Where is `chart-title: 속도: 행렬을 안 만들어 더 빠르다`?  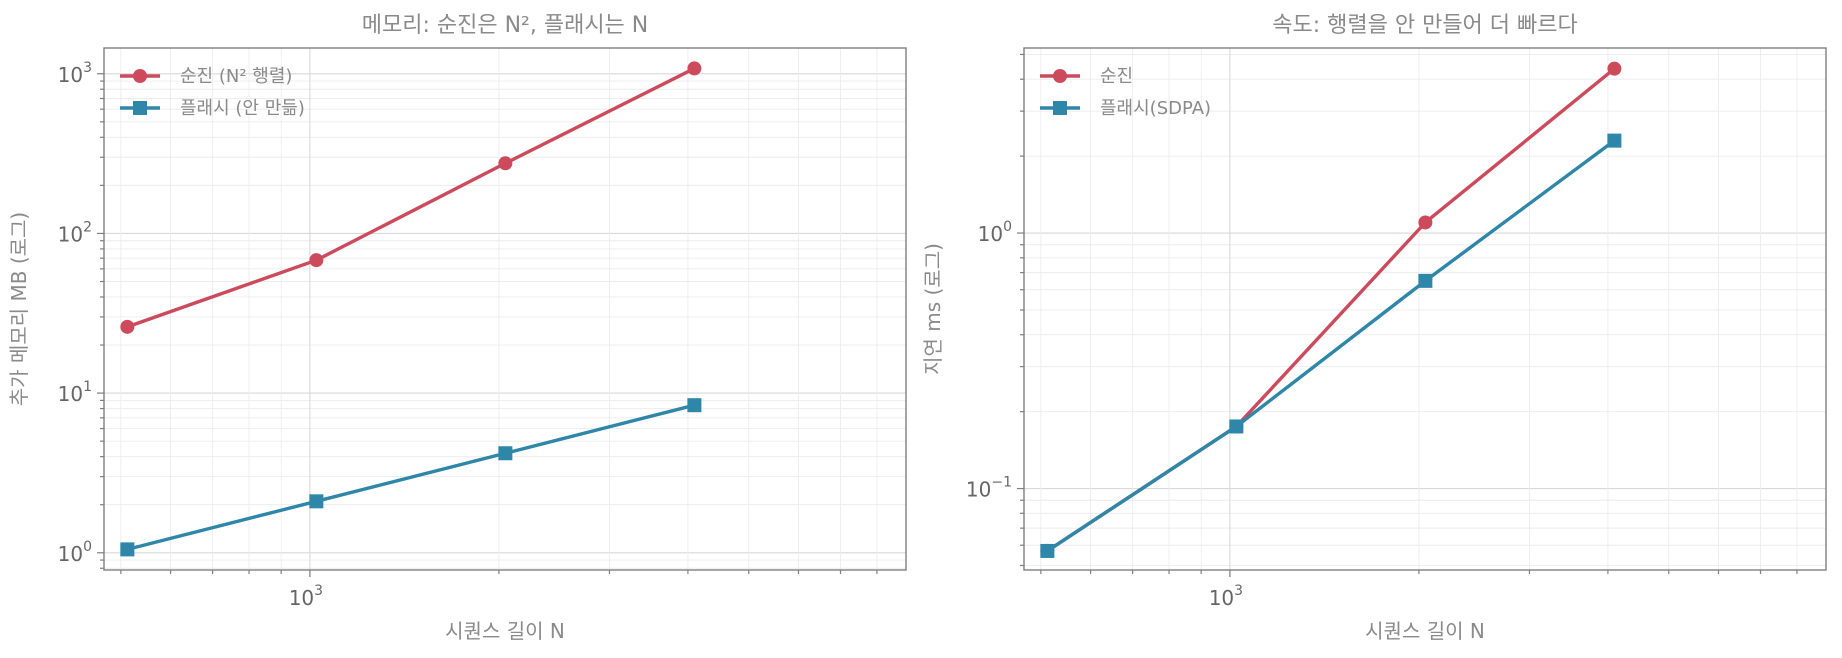 chart-title: 속도: 행렬을 안 만들어 더 빠르다 is located at coordinates (1425, 25).